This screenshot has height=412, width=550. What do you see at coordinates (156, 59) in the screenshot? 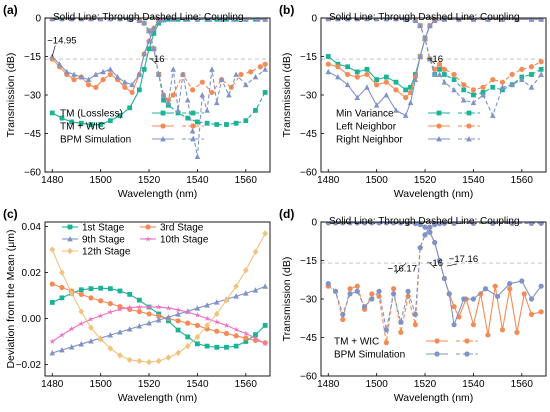
I see `annotation: −16` at bounding box center [156, 59].